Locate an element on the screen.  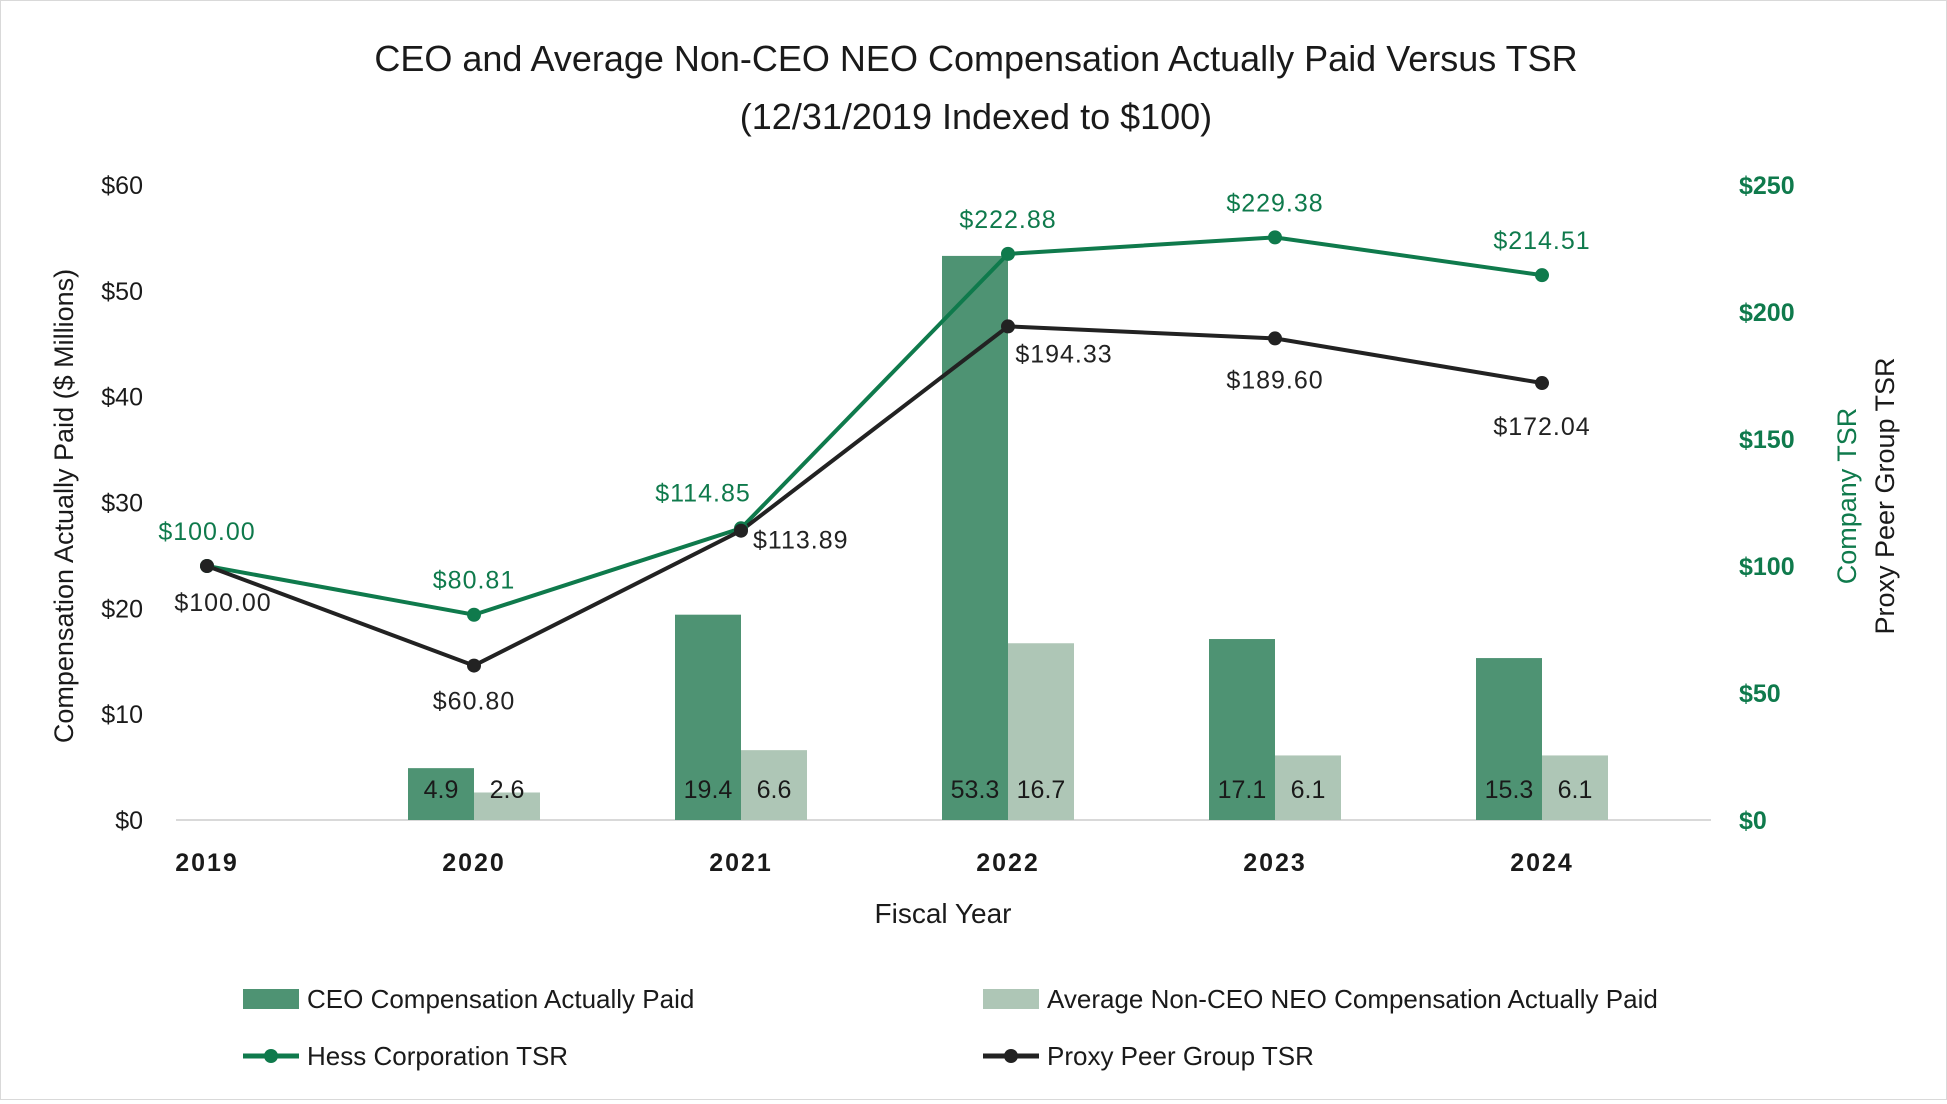
y-axis-left-label: Compensation Actually Paid ($ Millions) is located at coordinates (64, 506).